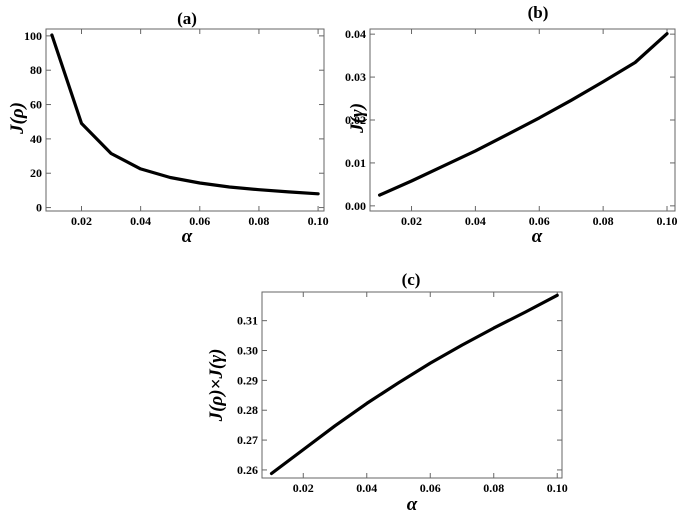 The width and height of the screenshot is (685, 515). What do you see at coordinates (475, 221) in the screenshot?
I see `panel-b-x-tick-label: 0.04` at bounding box center [475, 221].